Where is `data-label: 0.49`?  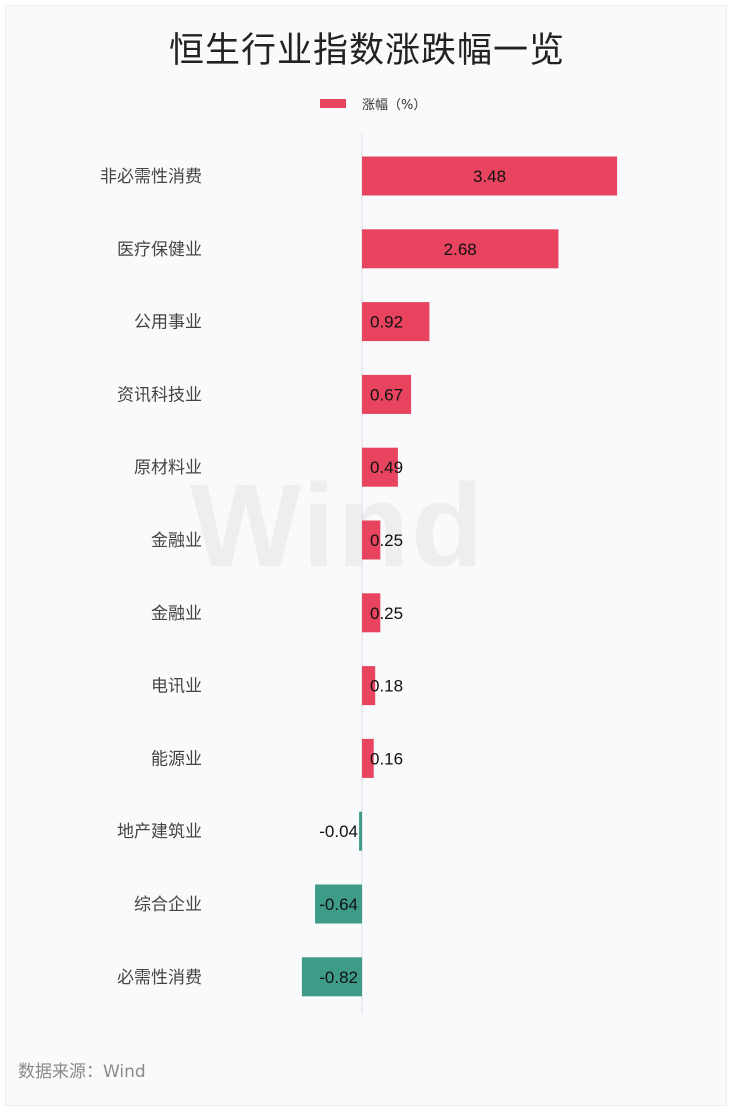 data-label: 0.49 is located at coordinates (386, 467).